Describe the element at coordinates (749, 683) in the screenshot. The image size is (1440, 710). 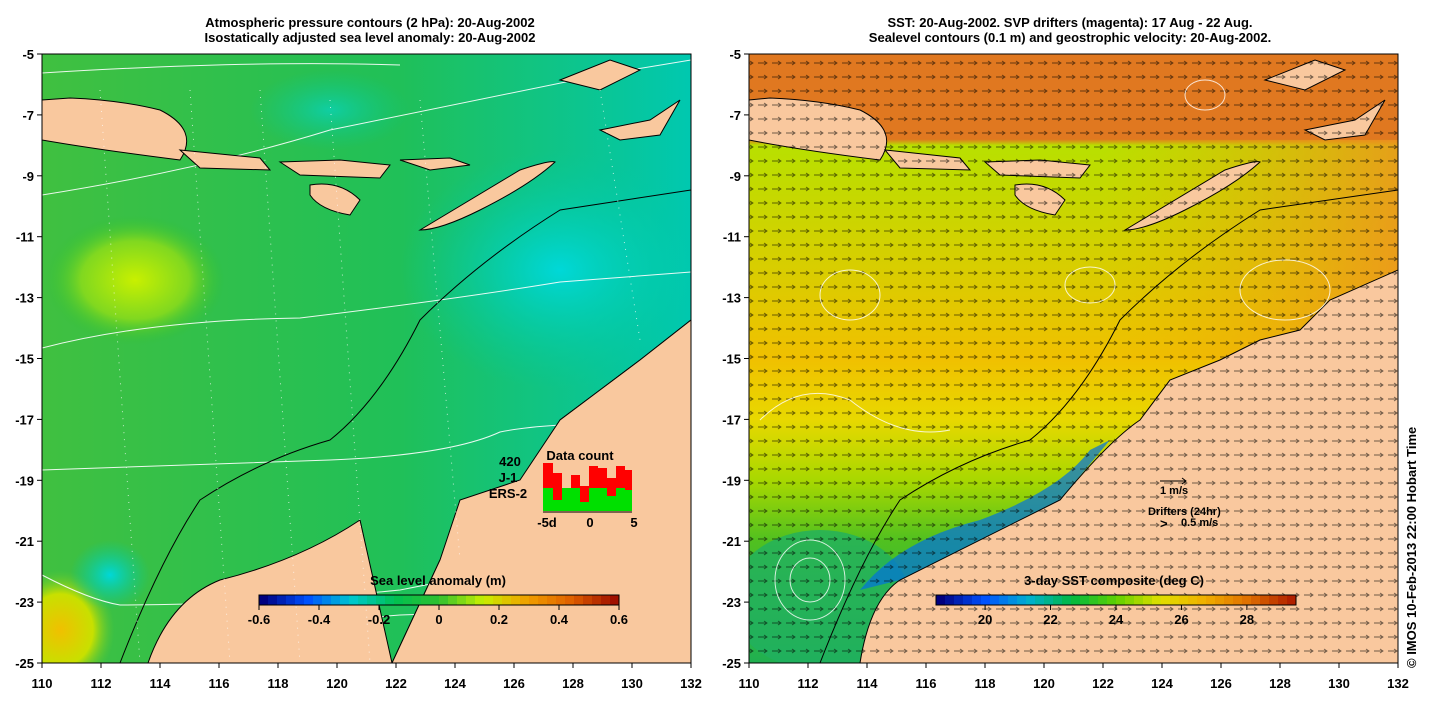
I see `x-tick-label: 110` at that location.